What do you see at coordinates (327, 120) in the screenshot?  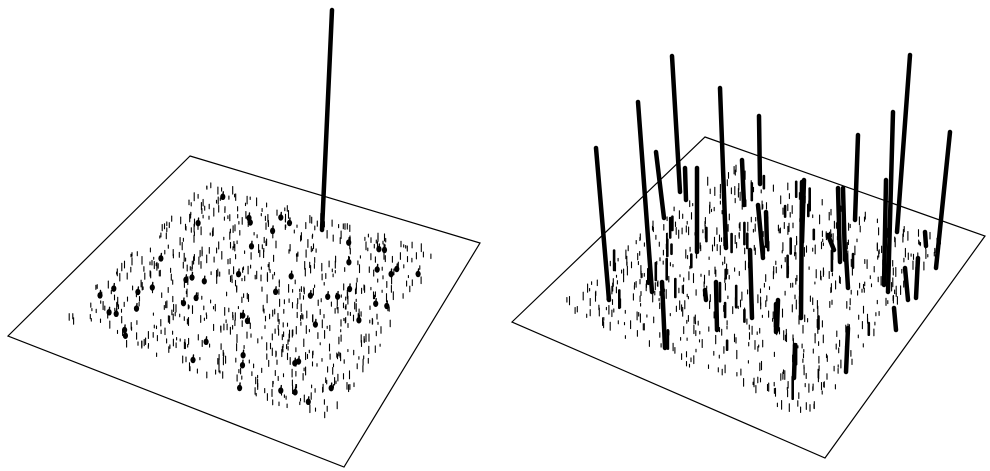 I see `left-tall-spike` at bounding box center [327, 120].